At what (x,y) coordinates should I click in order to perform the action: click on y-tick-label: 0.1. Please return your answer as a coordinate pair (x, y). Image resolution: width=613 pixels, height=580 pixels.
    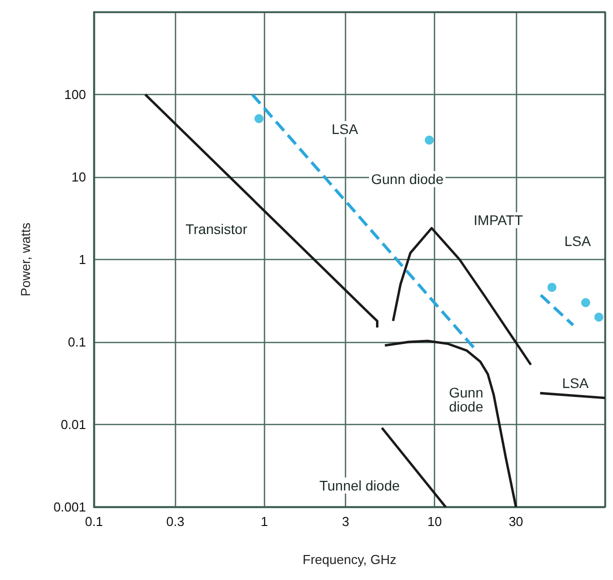
    Looking at the image, I should click on (77, 342).